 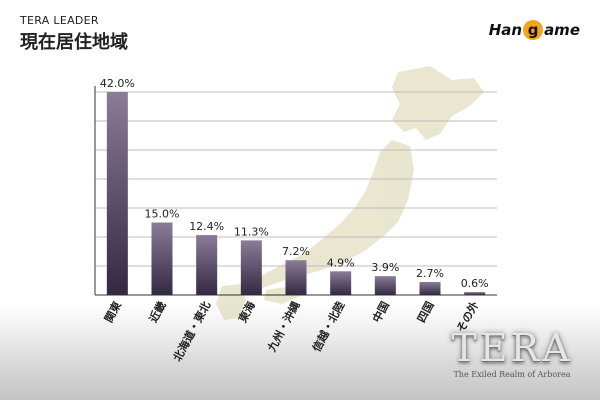 What do you see at coordinates (332, 214) in the screenshot?
I see `map-honshu-shape` at bounding box center [332, 214].